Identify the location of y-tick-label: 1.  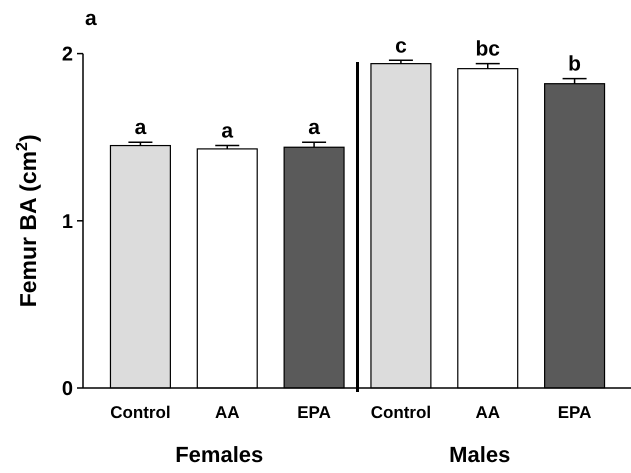
(67, 221).